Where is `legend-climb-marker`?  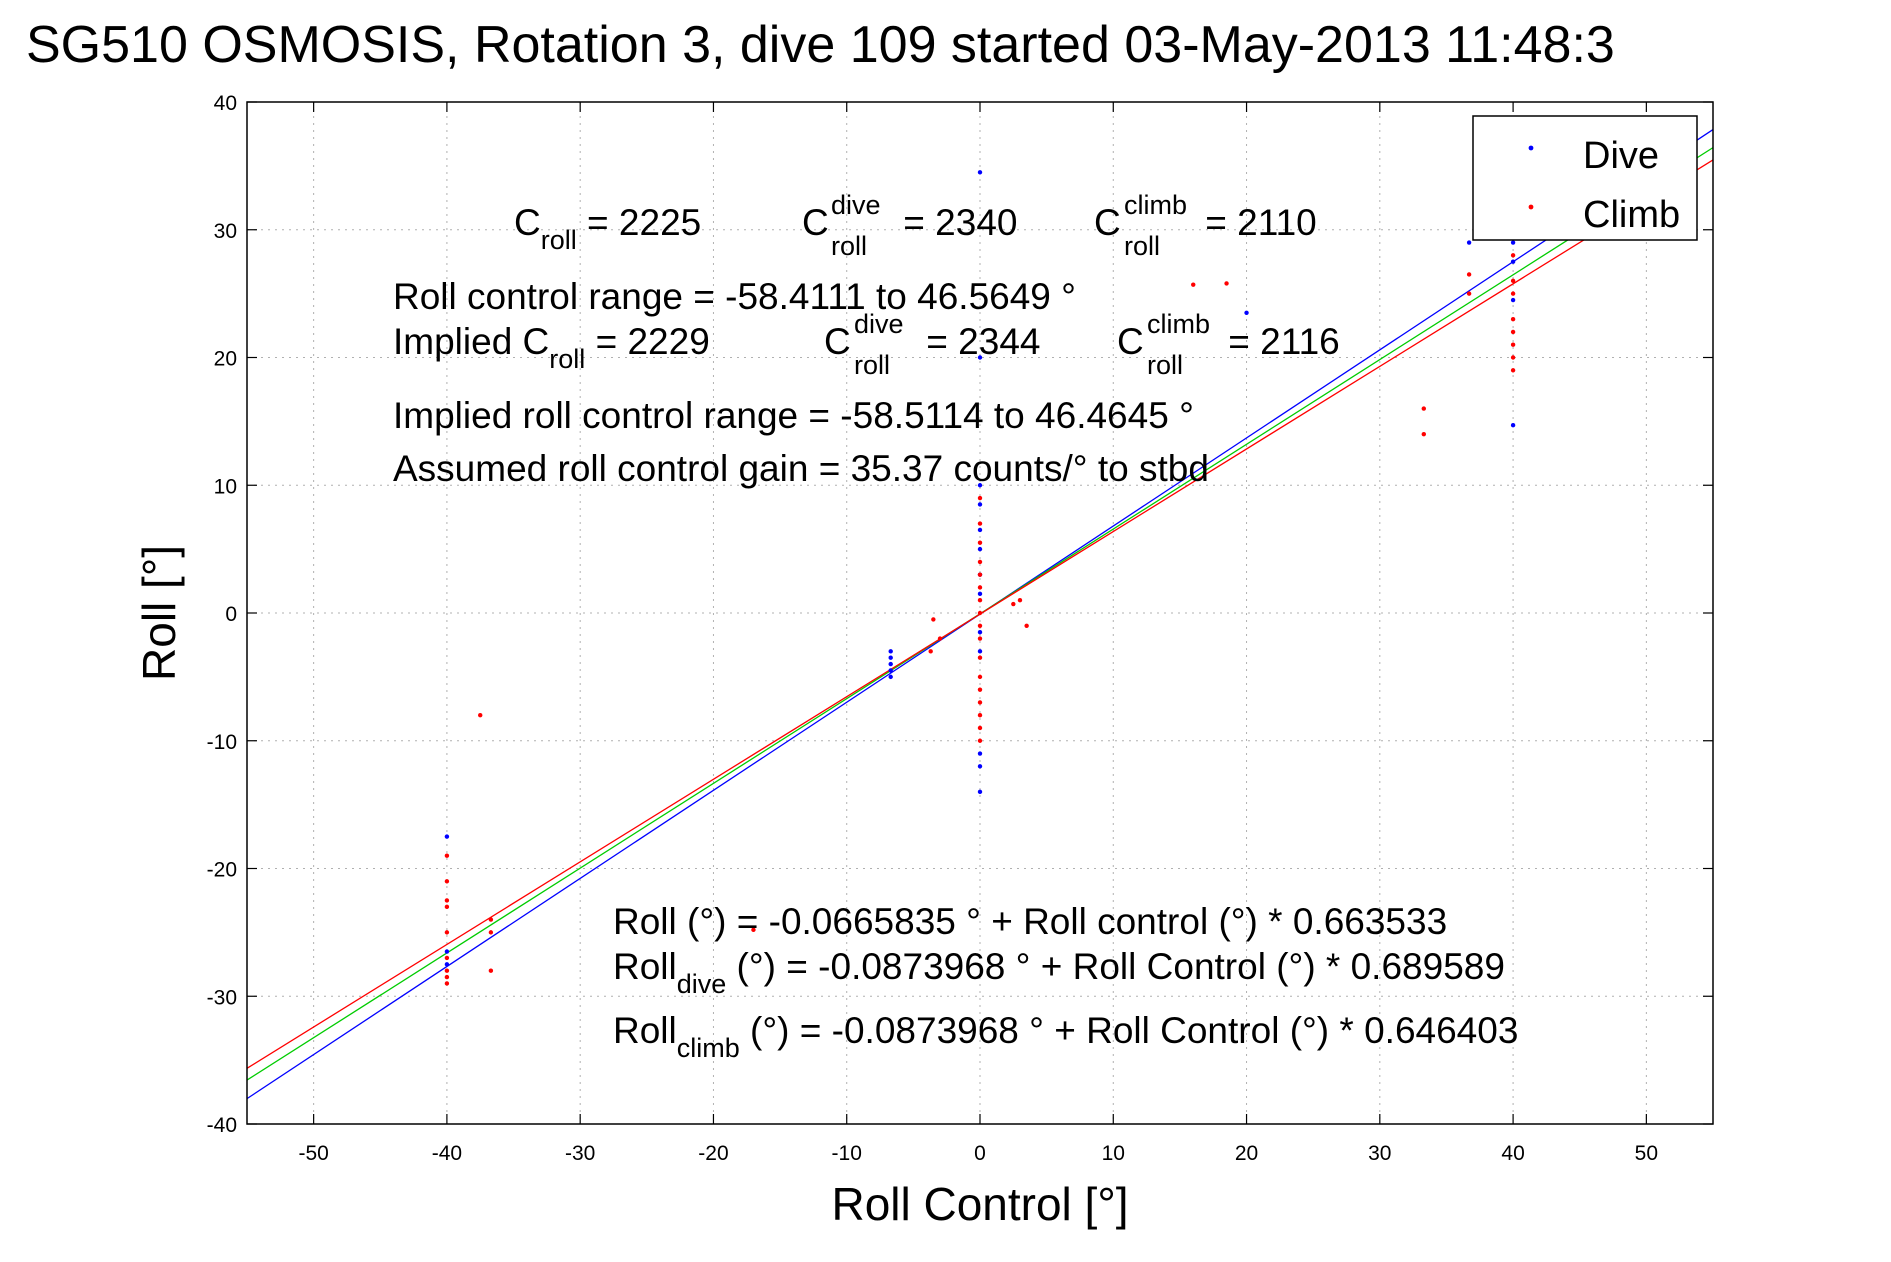
legend-climb-marker is located at coordinates (1531, 207).